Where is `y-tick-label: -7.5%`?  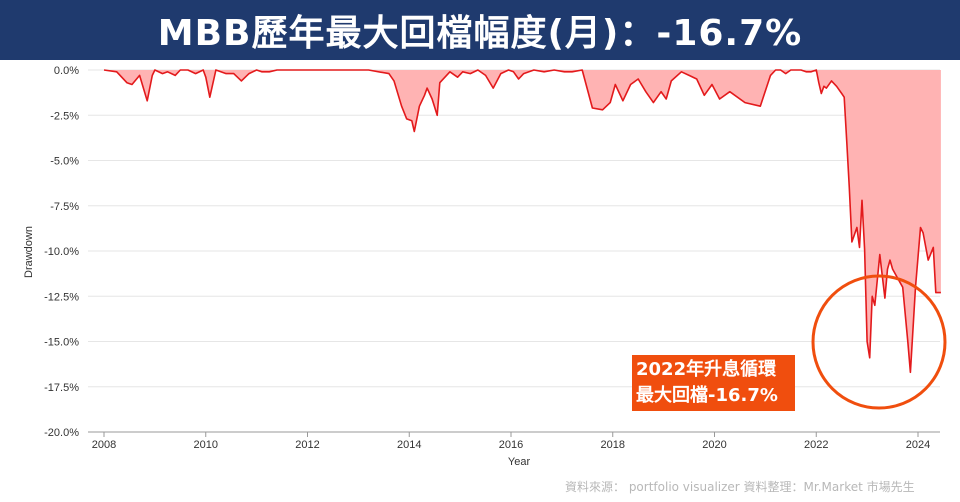 y-tick-label: -7.5% is located at coordinates (64, 207).